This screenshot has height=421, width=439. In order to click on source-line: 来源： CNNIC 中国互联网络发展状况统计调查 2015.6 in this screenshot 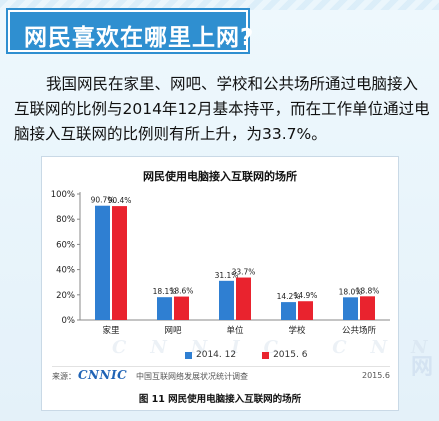, I will do `click(221, 375)`.